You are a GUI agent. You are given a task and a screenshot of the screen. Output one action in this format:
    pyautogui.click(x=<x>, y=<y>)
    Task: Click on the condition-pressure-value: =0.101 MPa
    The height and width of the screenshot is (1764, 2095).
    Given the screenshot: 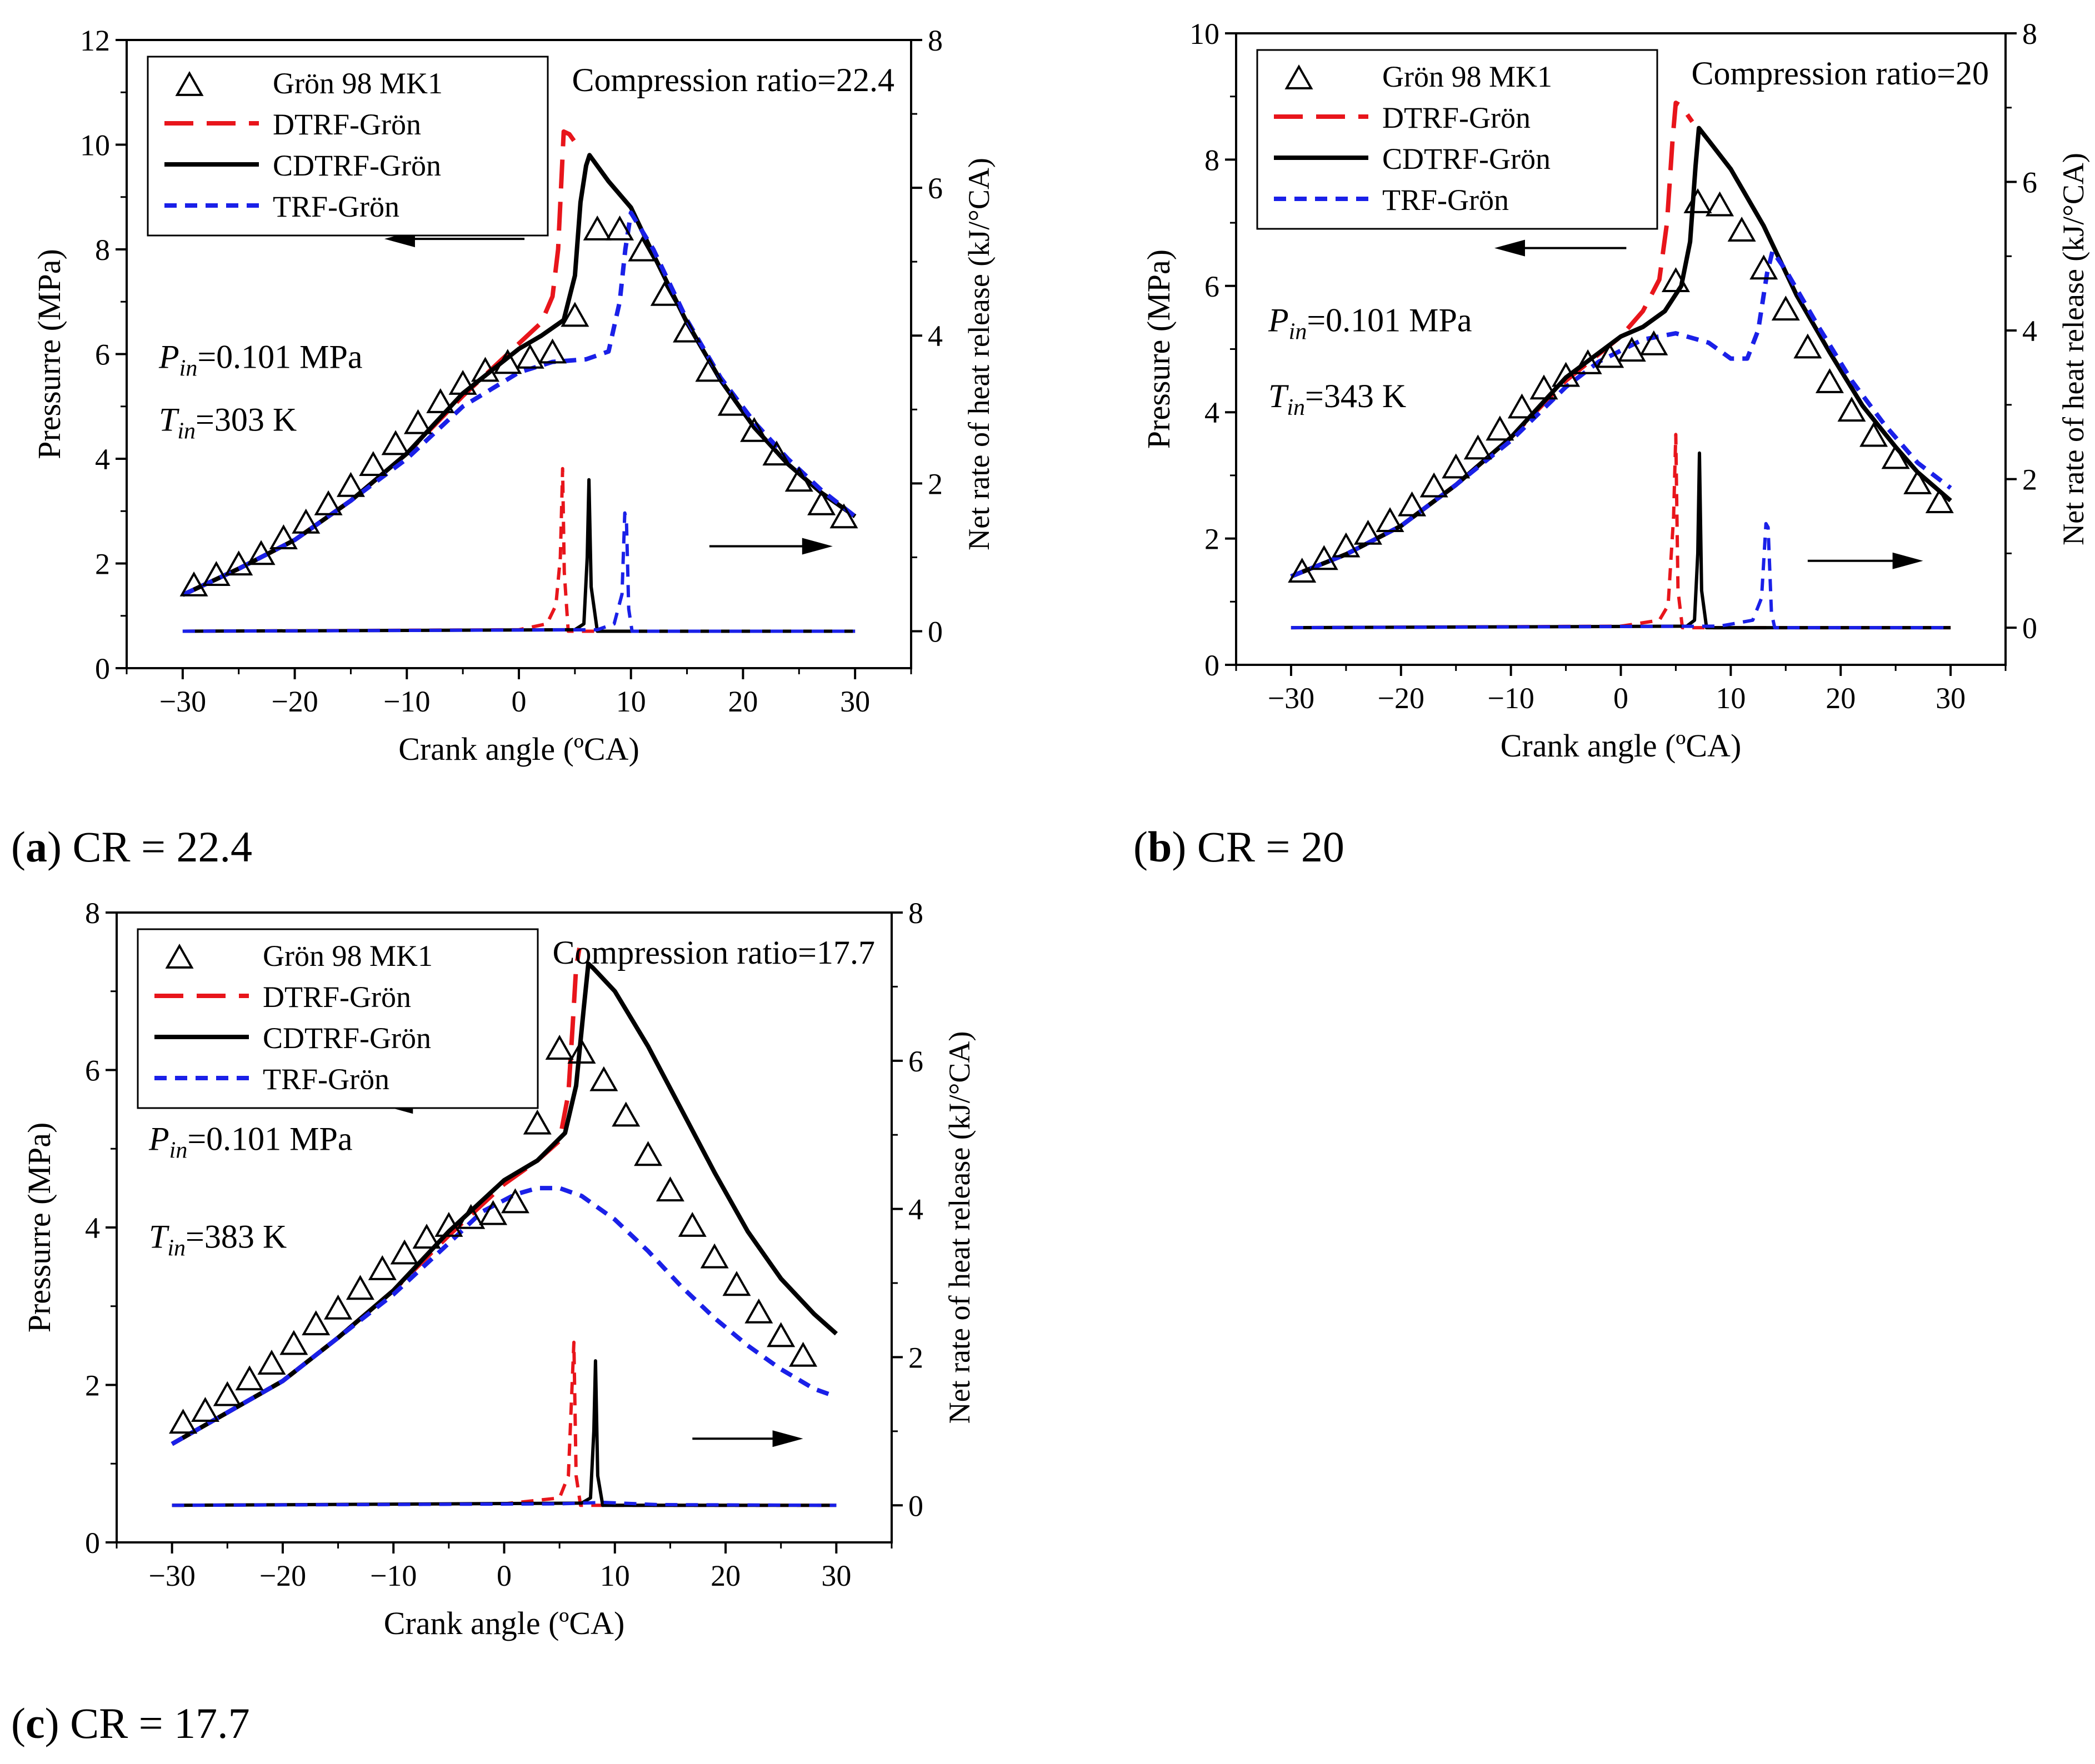 What is the action you would take?
    pyautogui.click(x=1389, y=320)
    